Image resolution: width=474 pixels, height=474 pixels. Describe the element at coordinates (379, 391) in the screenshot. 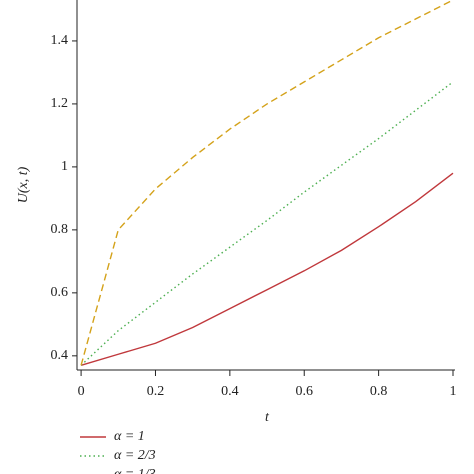

I see `x-tick-label: 0.8` at that location.